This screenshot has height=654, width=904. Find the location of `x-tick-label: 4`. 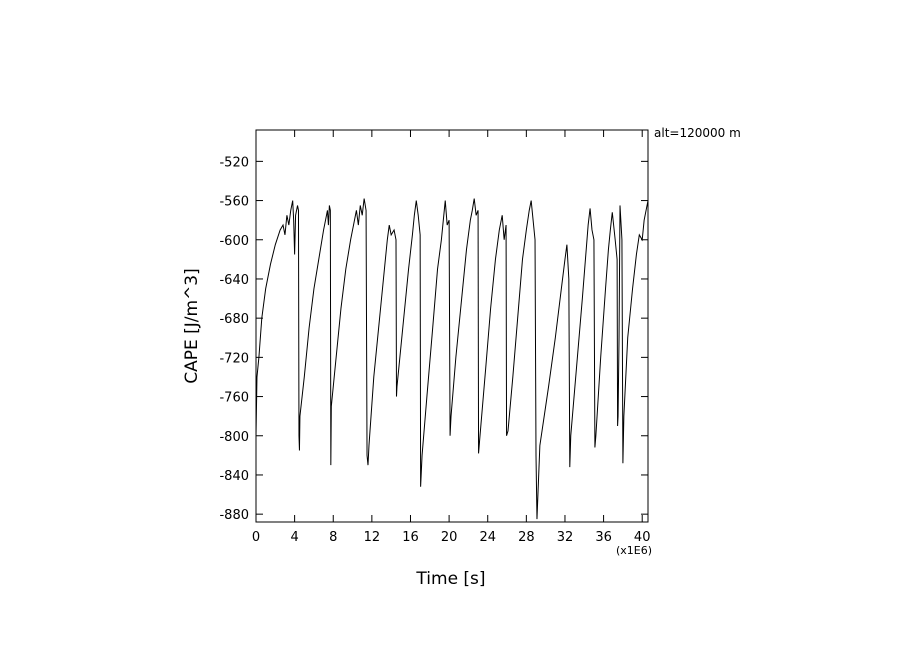

x-tick-label: 4 is located at coordinates (294, 537).